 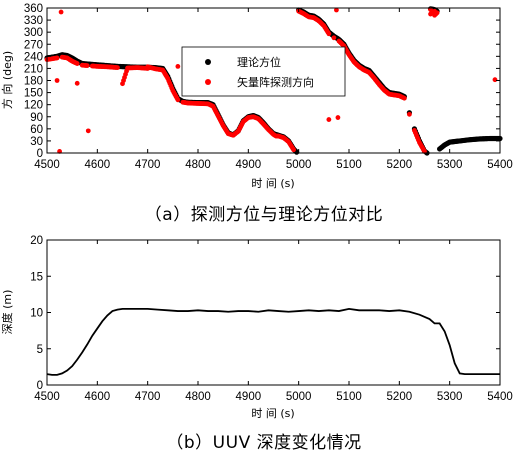 I want to click on chart-b-xlabel: 时 间 (s), so click(x=272, y=413).